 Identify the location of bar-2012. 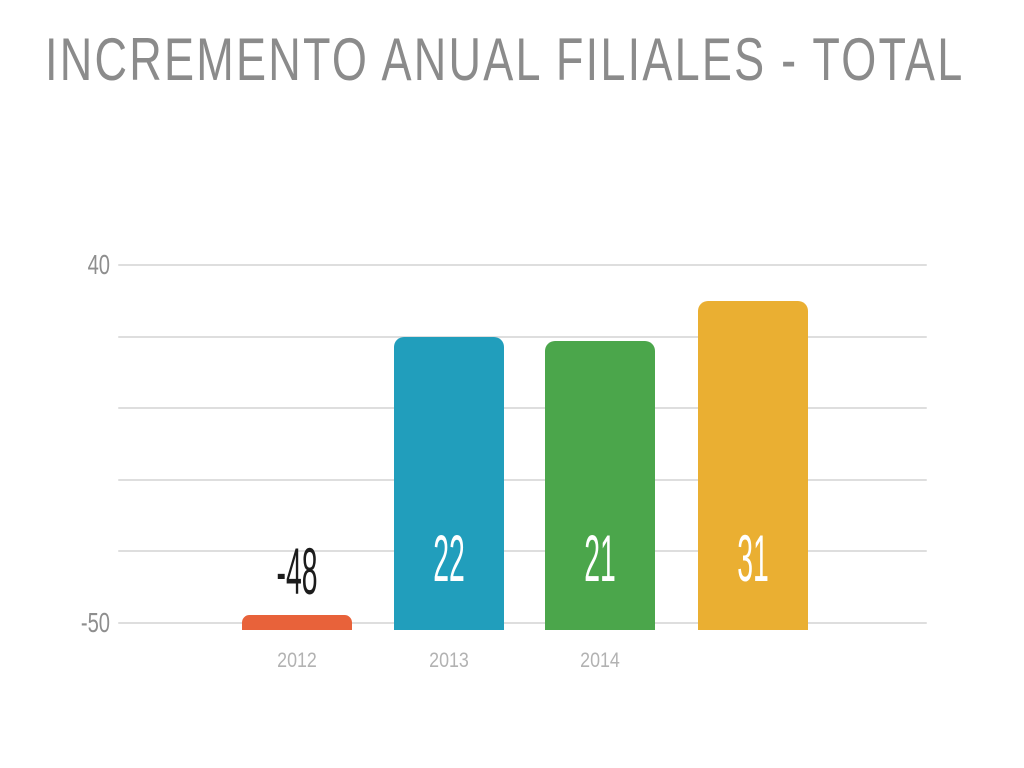
(297, 622).